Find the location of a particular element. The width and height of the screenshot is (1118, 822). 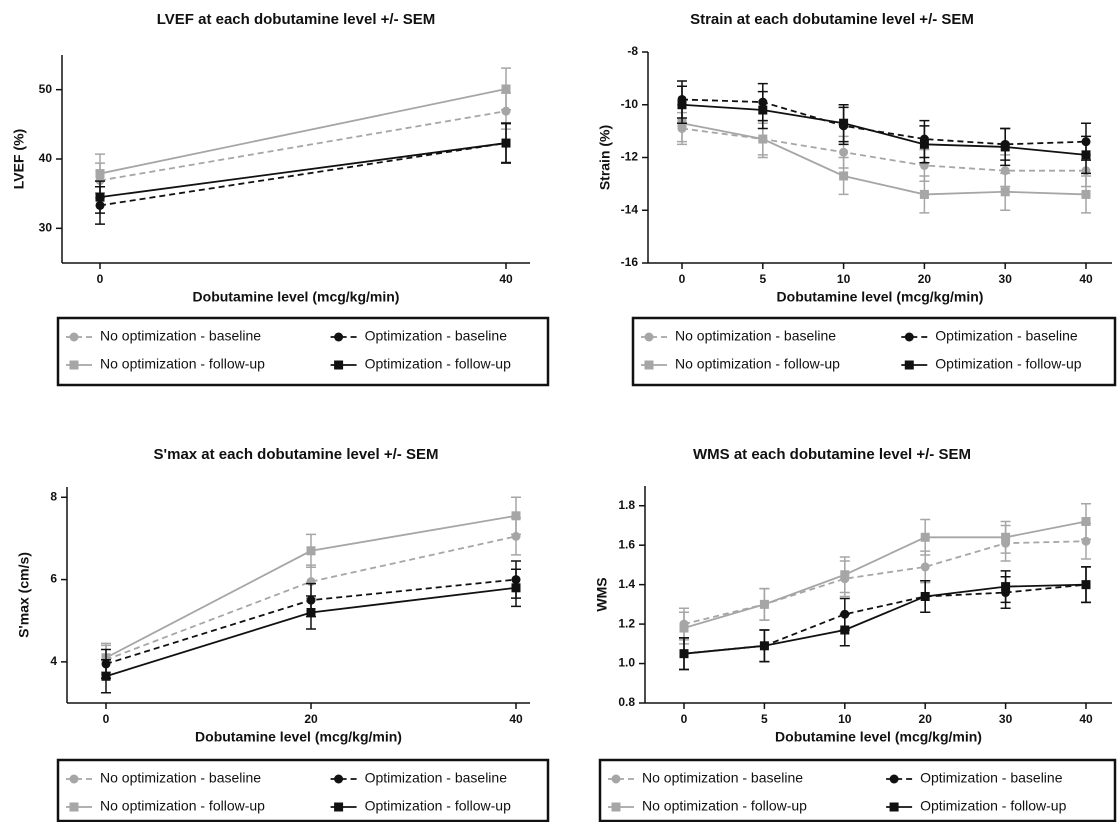

y-tick-label: -8 is located at coordinates (632, 51).